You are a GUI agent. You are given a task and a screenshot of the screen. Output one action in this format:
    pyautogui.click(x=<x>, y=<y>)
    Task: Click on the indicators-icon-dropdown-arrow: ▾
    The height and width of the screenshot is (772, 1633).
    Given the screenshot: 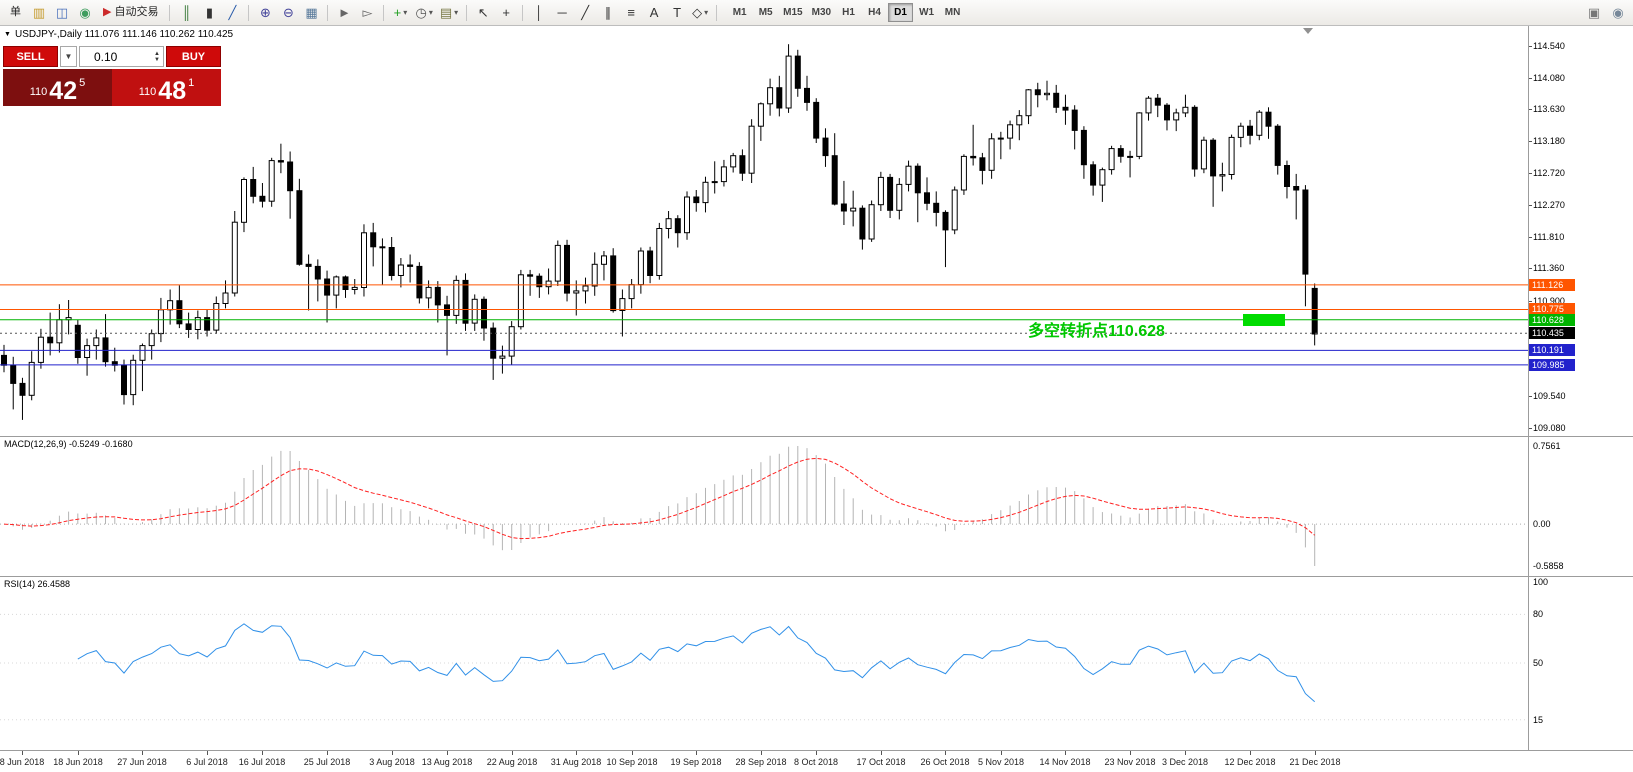 What is the action you would take?
    pyautogui.click(x=405, y=12)
    